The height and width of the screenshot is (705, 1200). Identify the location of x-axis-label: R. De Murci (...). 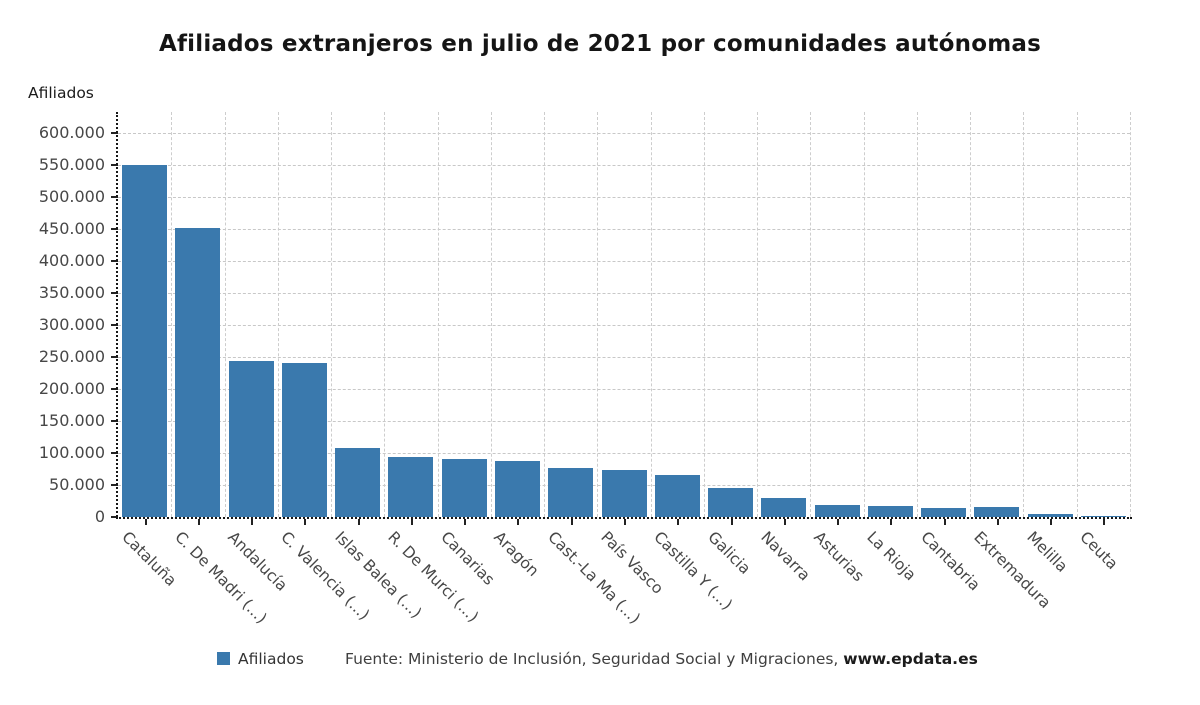
(433, 577).